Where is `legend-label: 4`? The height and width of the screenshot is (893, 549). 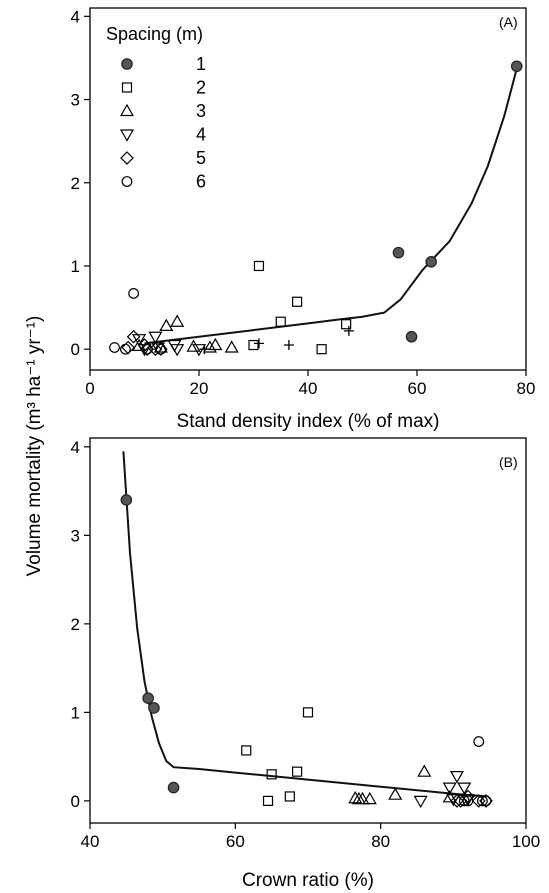
legend-label: 4 is located at coordinates (201, 135).